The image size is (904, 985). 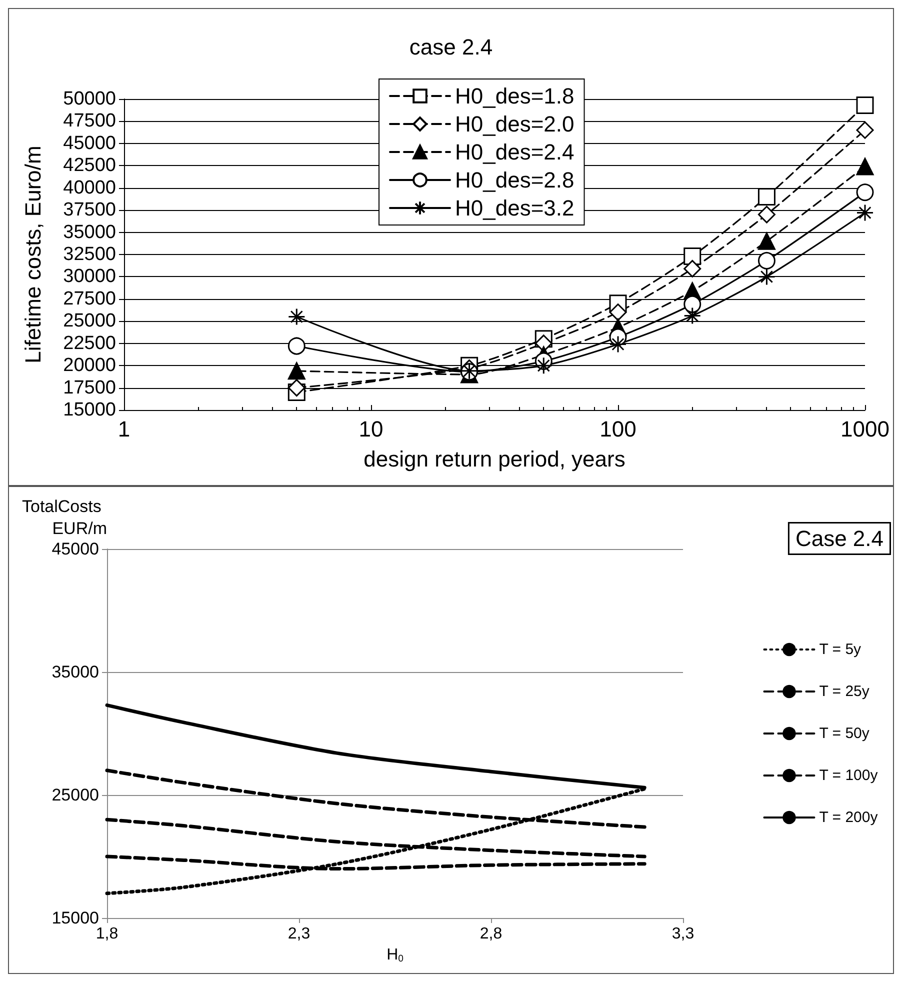 I want to click on x-tick-label: 2,3, so click(x=299, y=934).